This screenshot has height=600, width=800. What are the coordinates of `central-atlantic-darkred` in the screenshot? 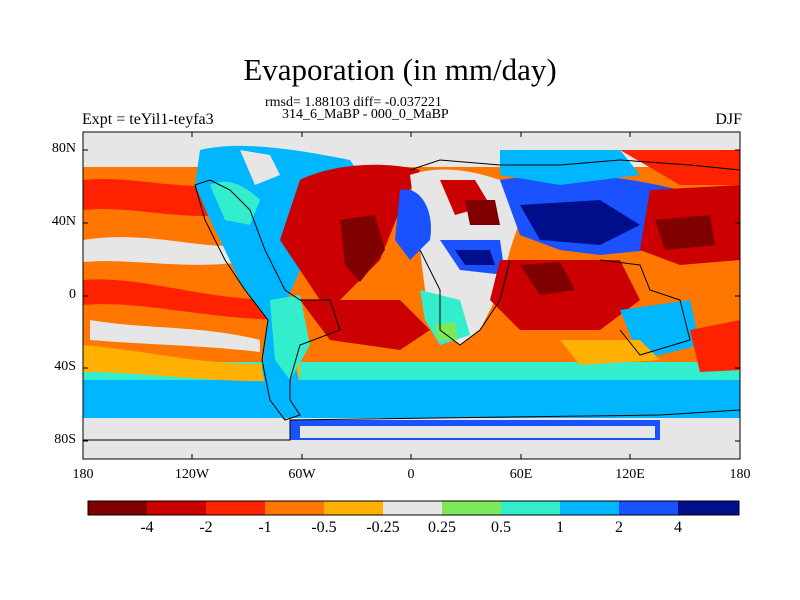 It's located at (362, 248).